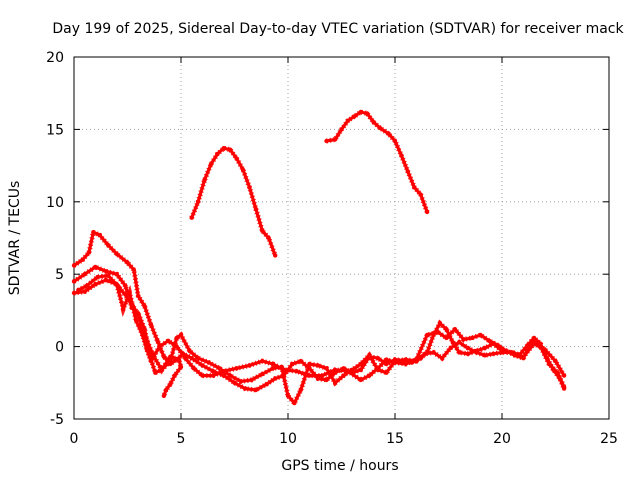 The image size is (640, 480). I want to click on x-tick-label: 10, so click(288, 439).